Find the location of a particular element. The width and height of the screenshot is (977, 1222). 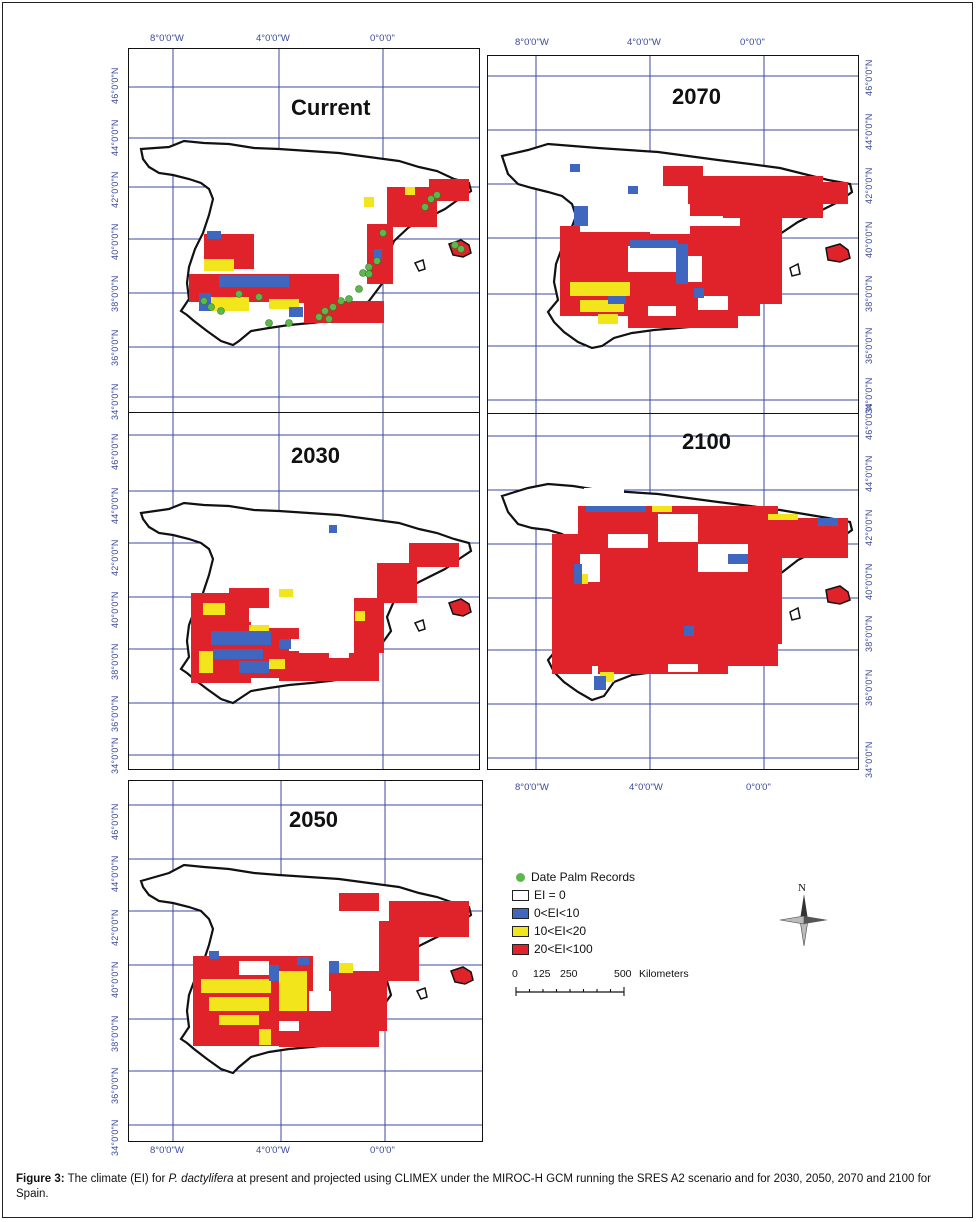

panel-title-2030: 2030 is located at coordinates (315, 455).